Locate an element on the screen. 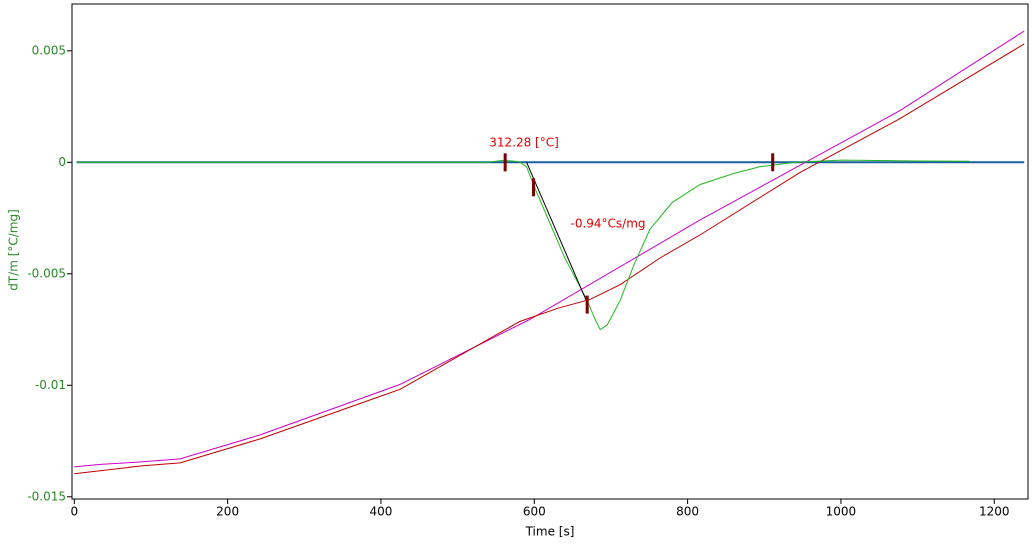 The width and height of the screenshot is (1032, 544). x-tick-label: 600 is located at coordinates (534, 512).